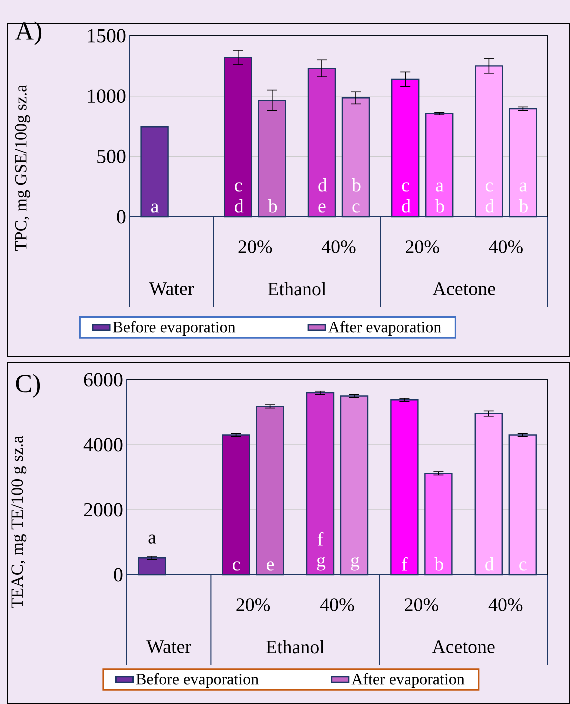 The height and width of the screenshot is (704, 570). I want to click on data-label: f g, so click(321, 551).